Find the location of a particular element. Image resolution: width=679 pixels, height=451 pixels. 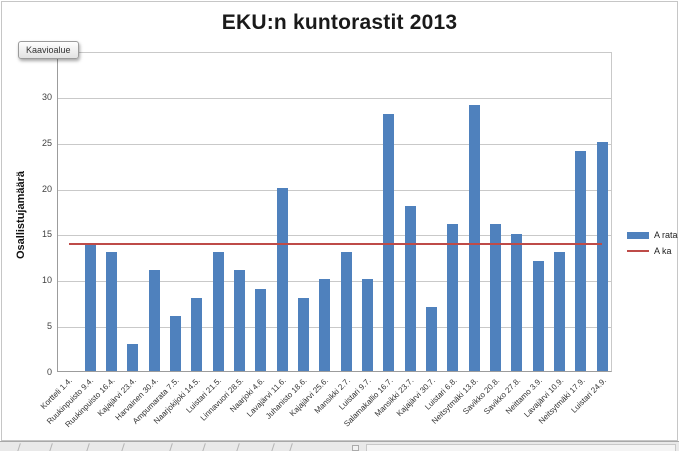

bar-Kajajärvi 23.4. is located at coordinates (133, 357).